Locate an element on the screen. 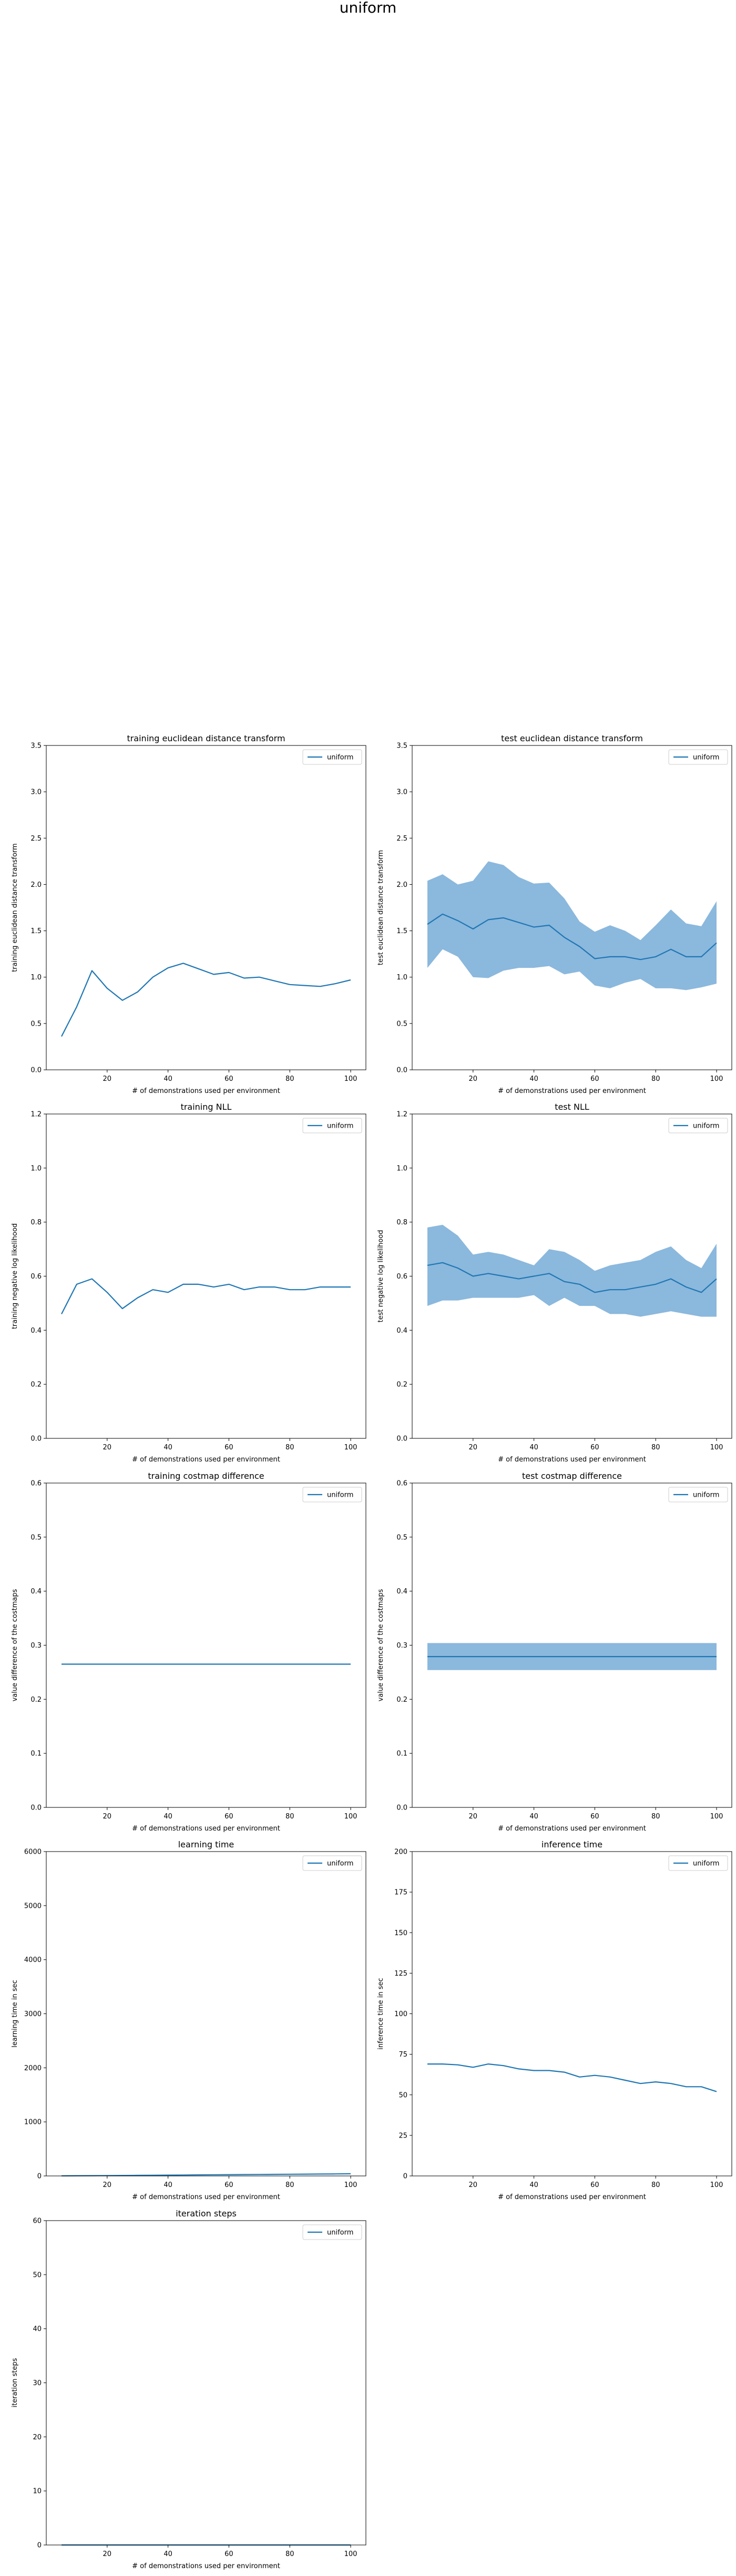 The width and height of the screenshot is (736, 2576). chart-title: training NLL is located at coordinates (206, 1107).